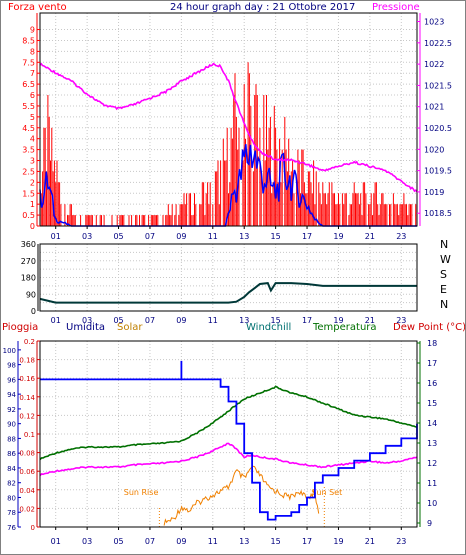  Describe the element at coordinates (432, 503) in the screenshot. I see `temp-tick-label: 10` at that location.